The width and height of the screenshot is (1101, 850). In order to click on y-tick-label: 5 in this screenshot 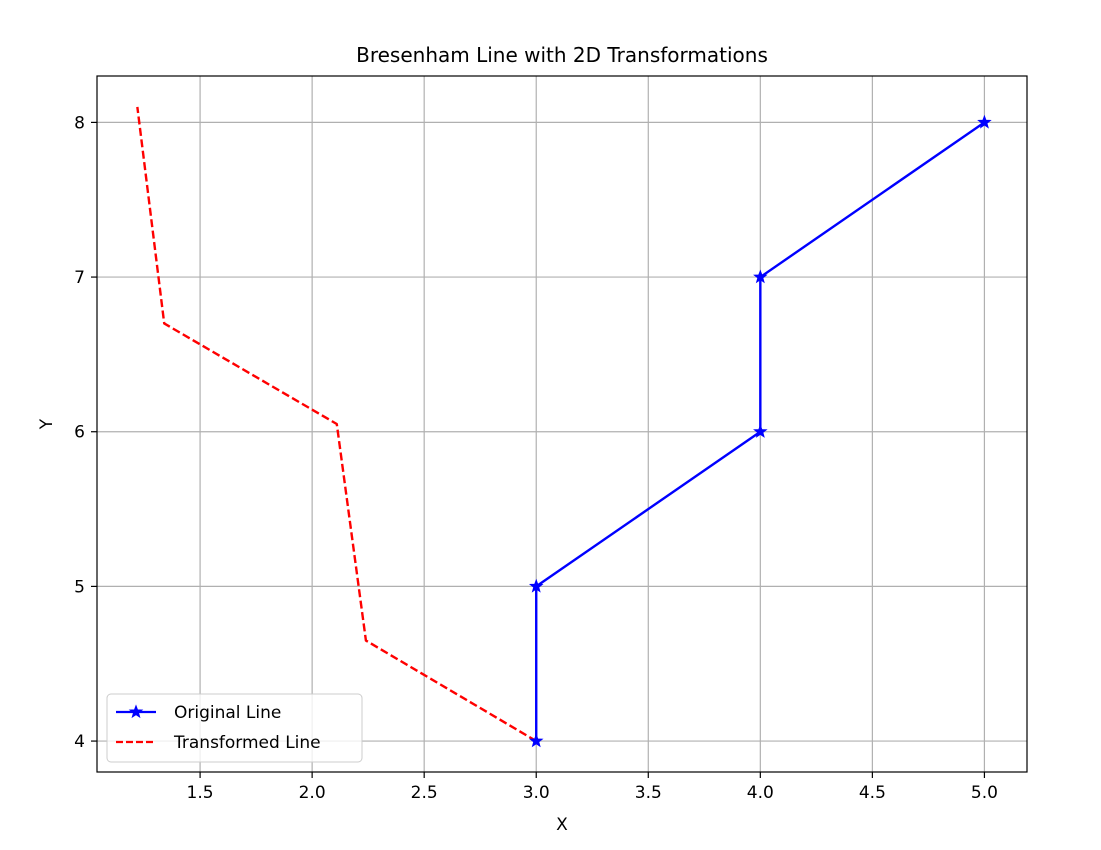, I will do `click(79, 587)`.